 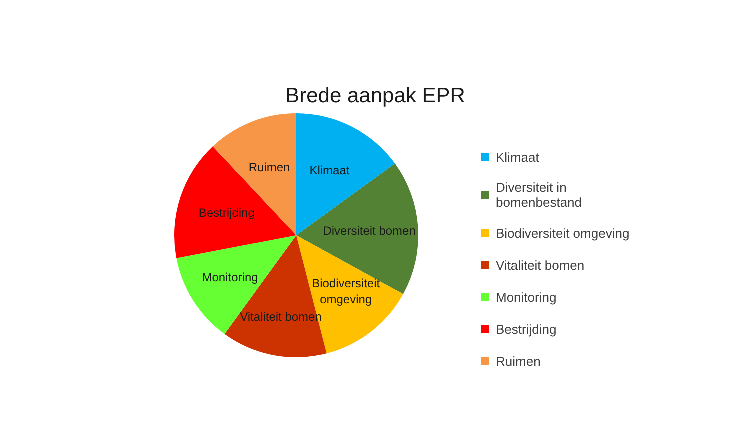 I want to click on data-label: Bestrijding, so click(x=226, y=213).